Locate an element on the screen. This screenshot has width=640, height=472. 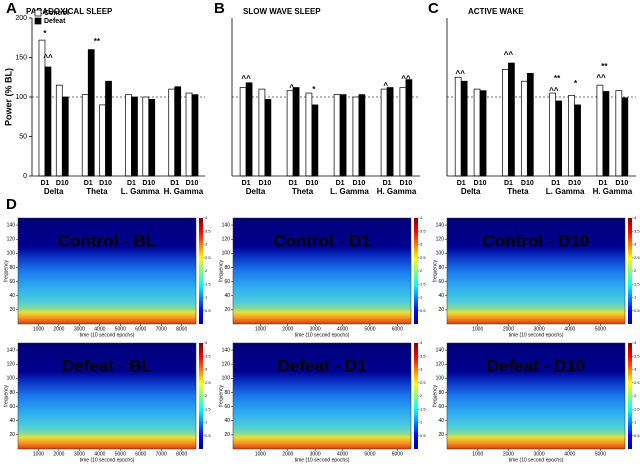
group-label: Theta is located at coordinates (303, 191).